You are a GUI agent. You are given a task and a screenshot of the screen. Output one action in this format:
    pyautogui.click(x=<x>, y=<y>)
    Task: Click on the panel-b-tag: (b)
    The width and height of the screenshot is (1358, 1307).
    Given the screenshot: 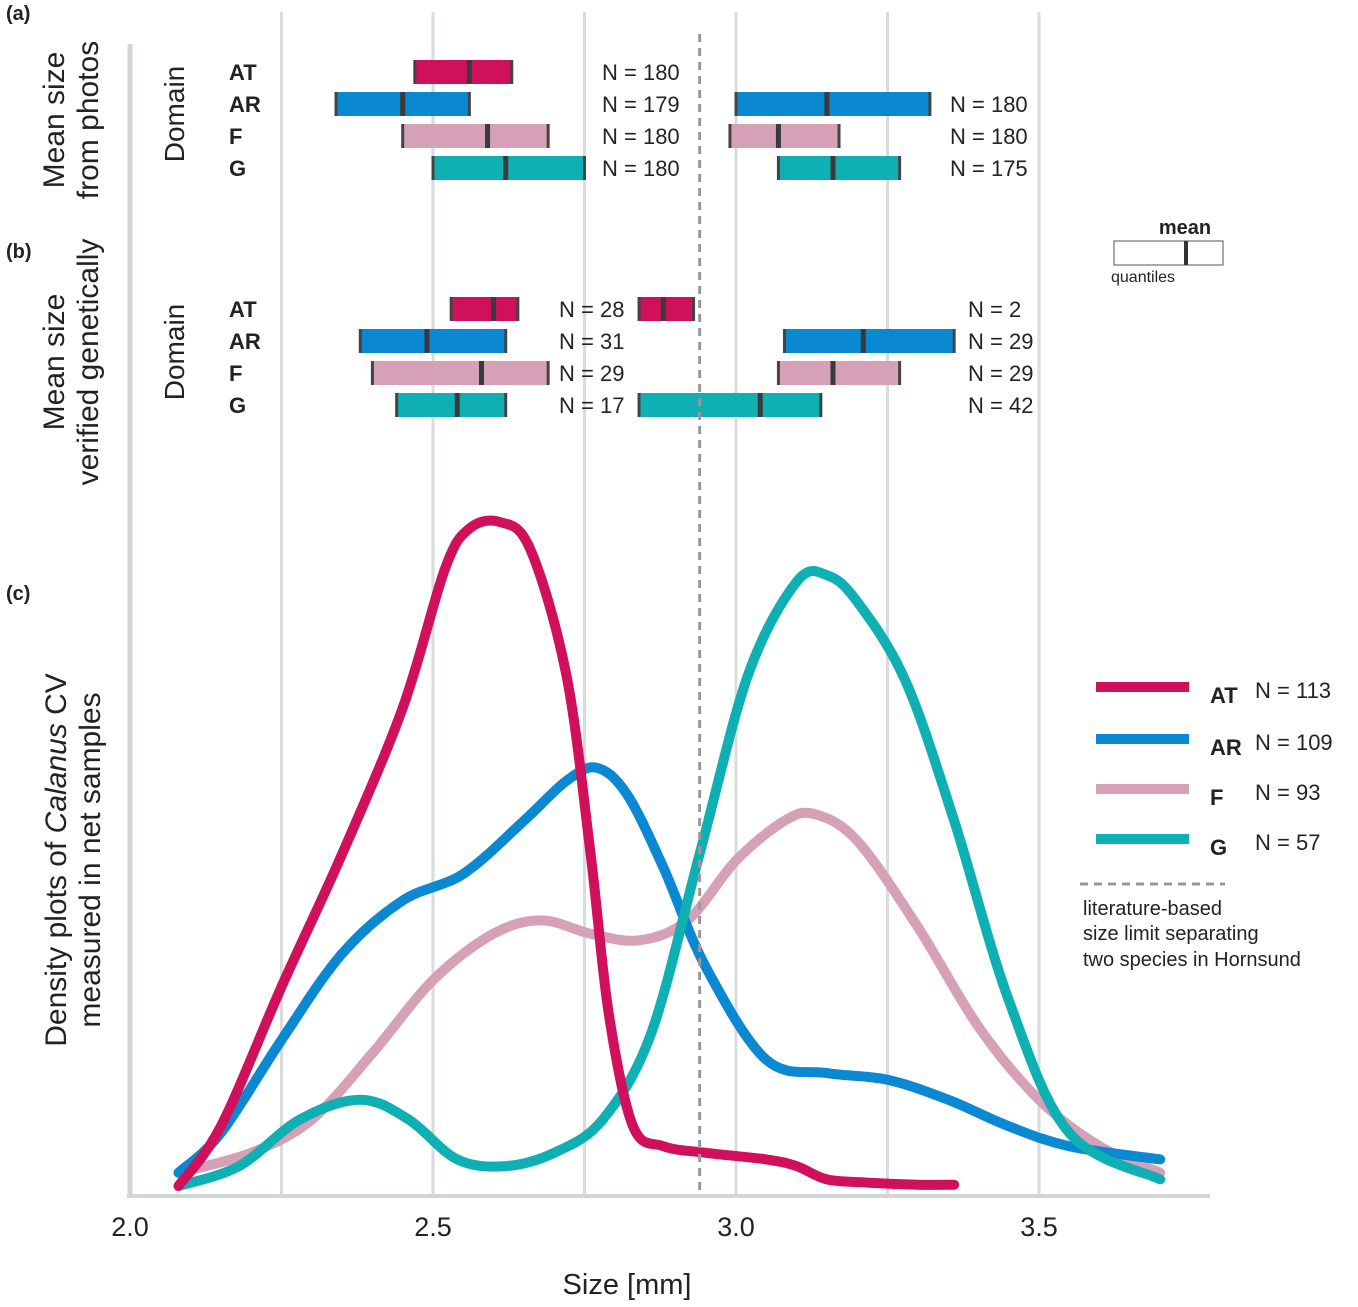 What is the action you would take?
    pyautogui.click(x=19, y=252)
    